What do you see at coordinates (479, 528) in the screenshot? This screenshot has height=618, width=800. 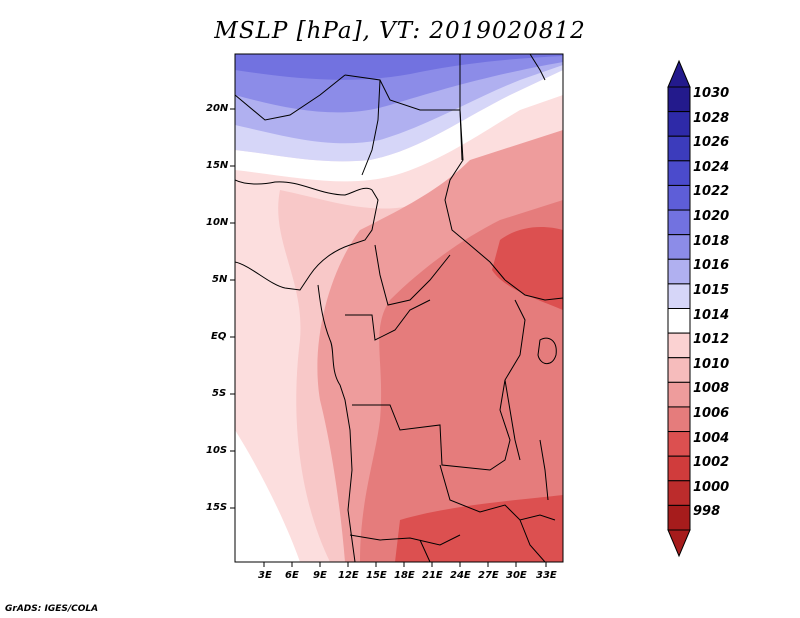 I see `field-low-south` at bounding box center [479, 528].